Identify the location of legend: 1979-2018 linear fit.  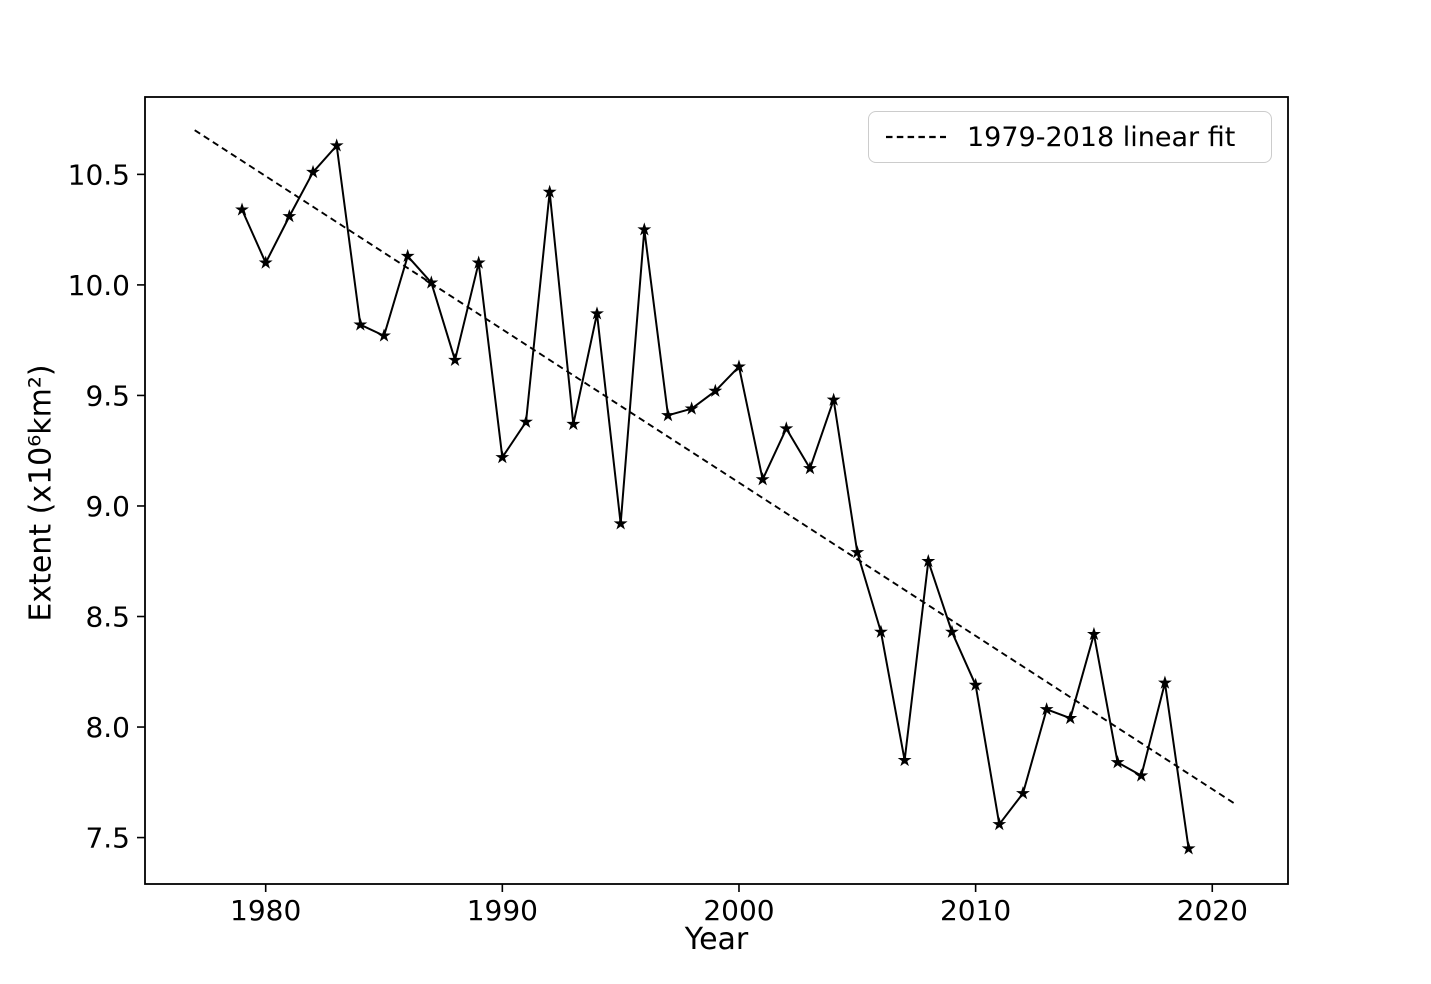
(1070, 137).